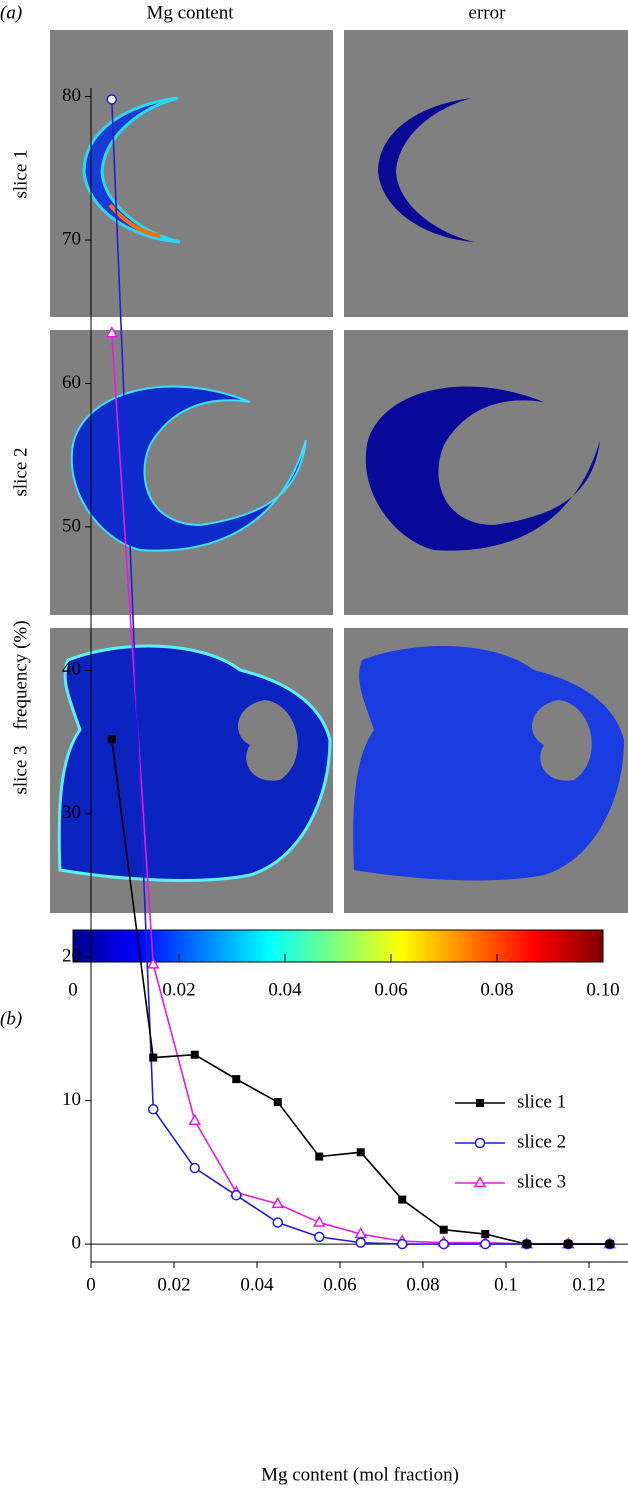 Image resolution: width=628 pixels, height=1493 pixels. I want to click on panel-label: (a), so click(11, 12).